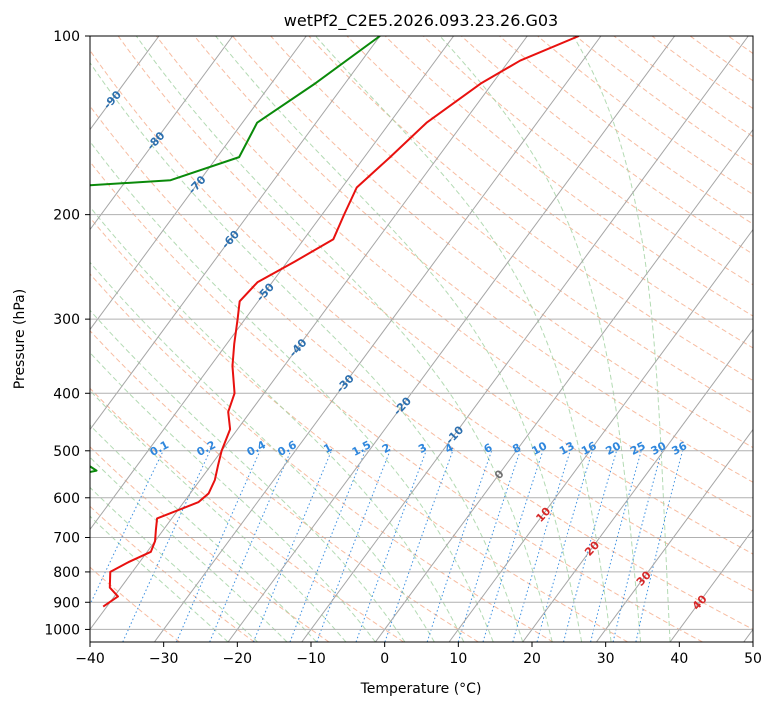  Describe the element at coordinates (311, 659) in the screenshot. I see `x-tick-label: −10` at that location.